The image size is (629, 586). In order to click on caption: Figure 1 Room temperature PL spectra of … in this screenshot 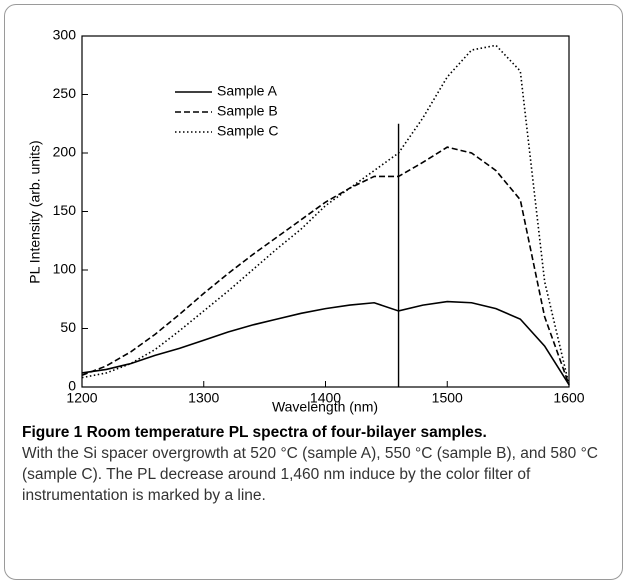, I will do `click(317, 464)`.